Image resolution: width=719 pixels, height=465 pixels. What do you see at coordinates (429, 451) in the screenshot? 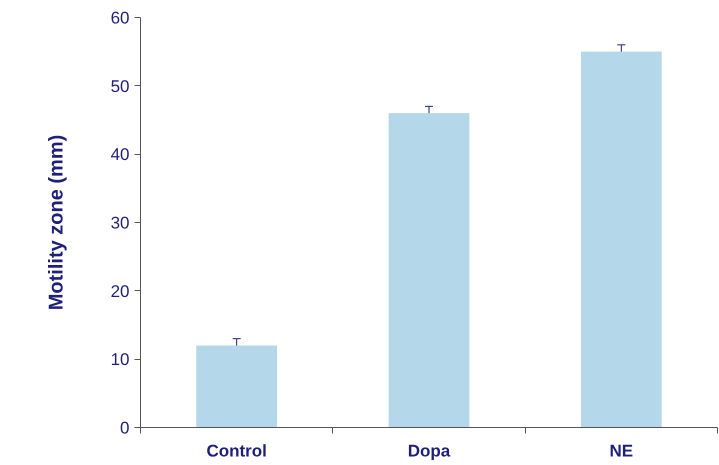
I see `x-tick-label: Dopa` at bounding box center [429, 451].